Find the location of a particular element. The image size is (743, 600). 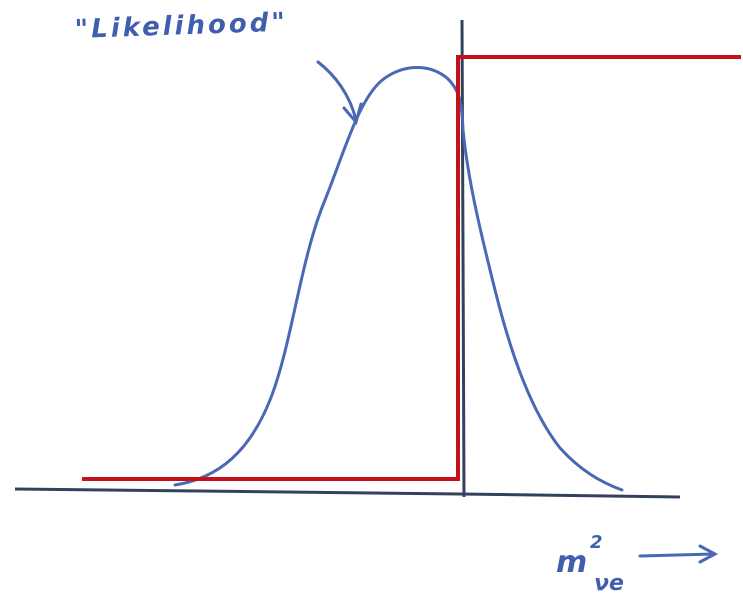

annotation-arrow is located at coordinates (337, 91).